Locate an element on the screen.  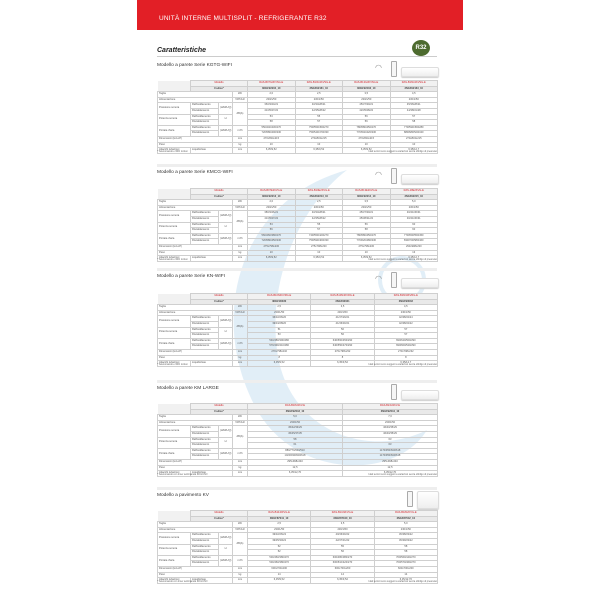
value-cell: 690/620/500/290 is located at coordinates (405, 341).